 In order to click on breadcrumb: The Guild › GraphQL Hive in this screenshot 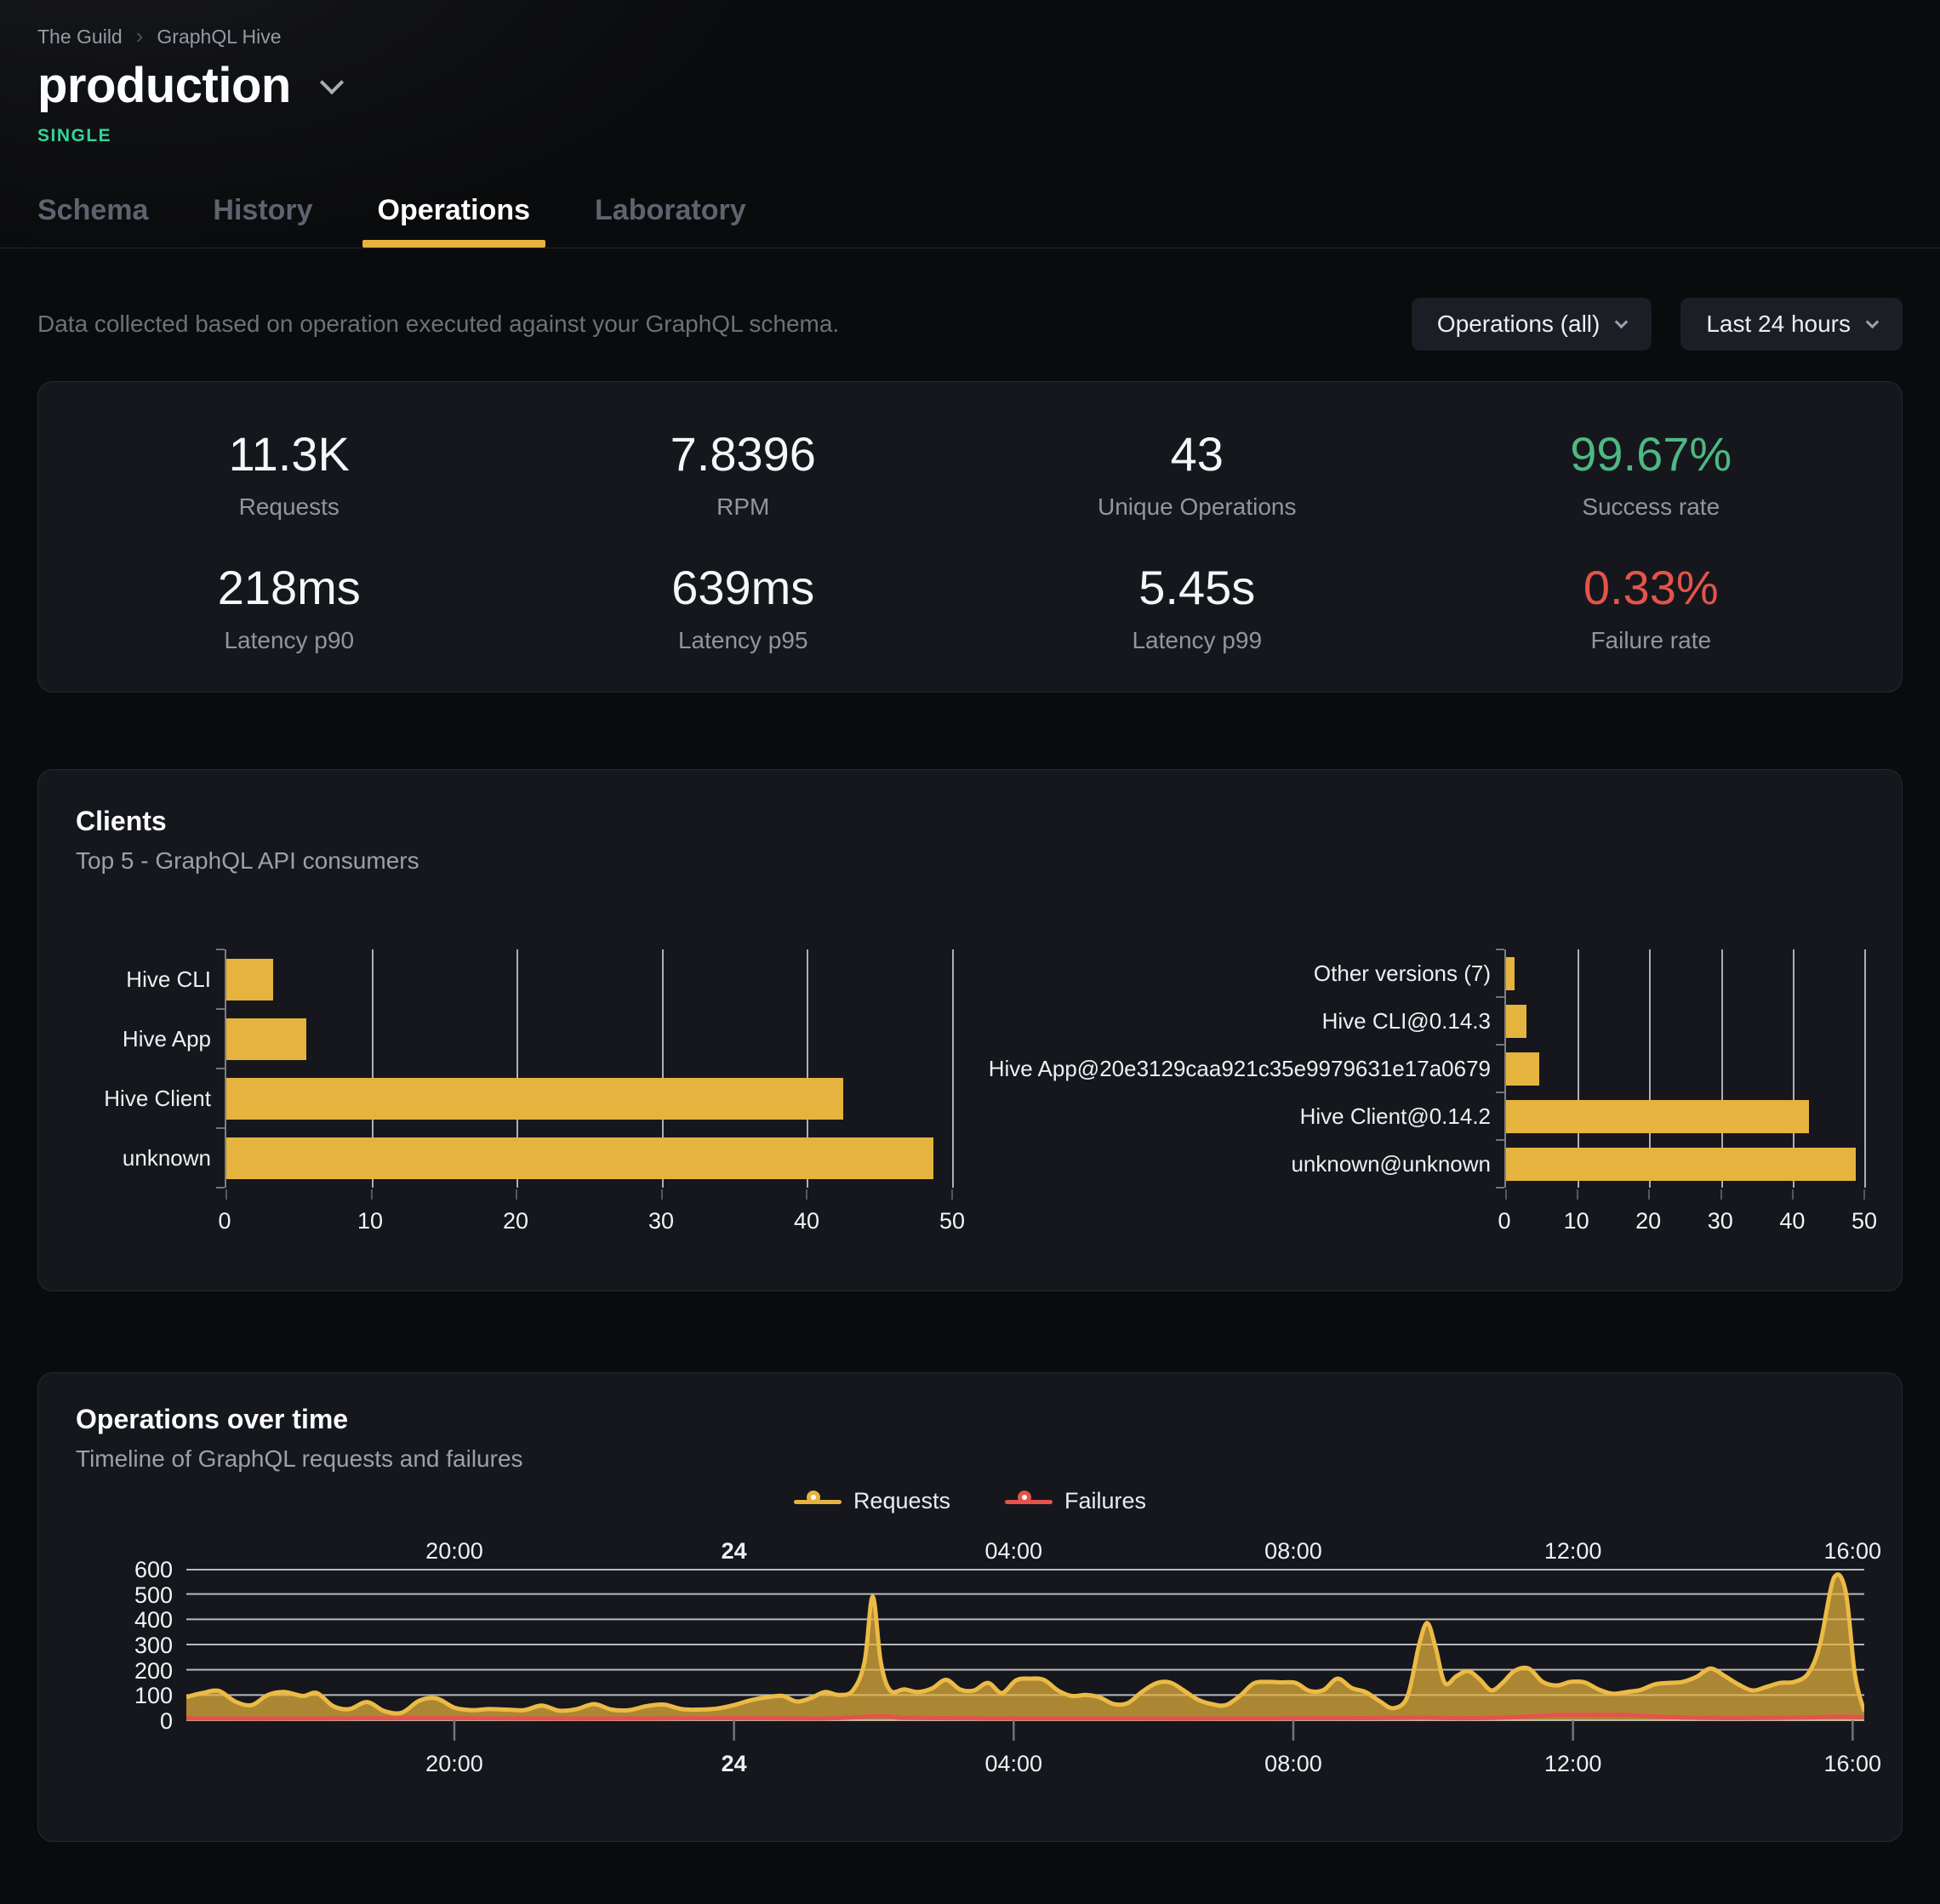, I will do `click(970, 24)`.